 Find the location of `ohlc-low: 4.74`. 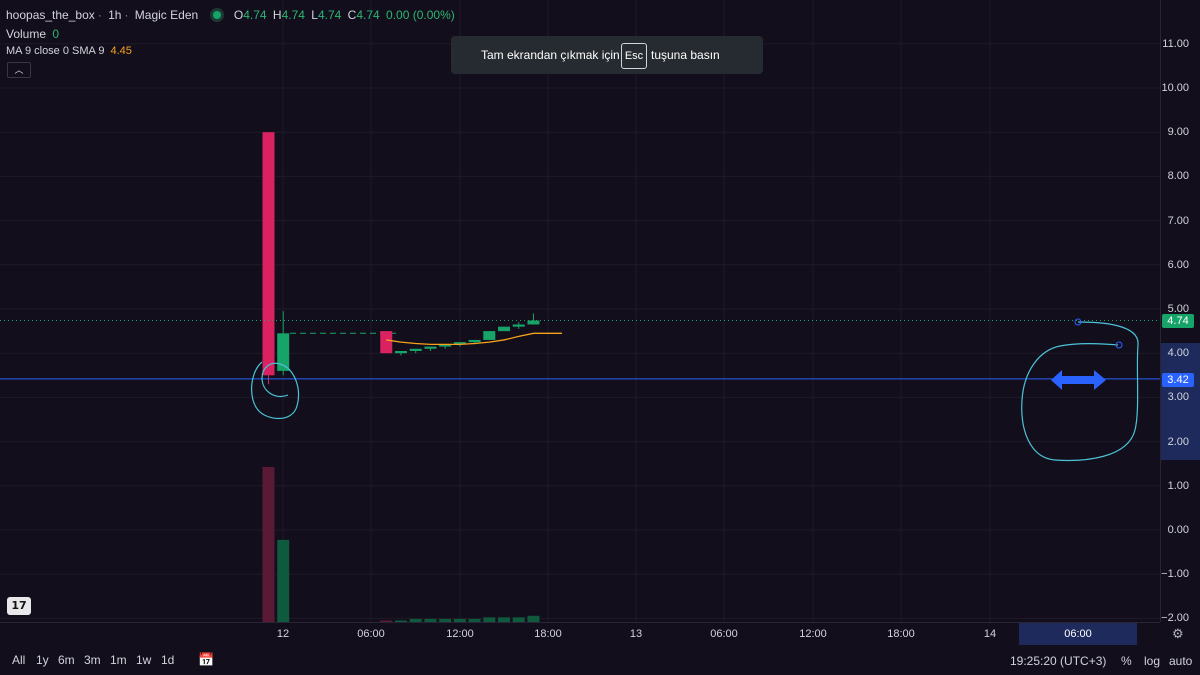

ohlc-low: 4.74 is located at coordinates (329, 15).